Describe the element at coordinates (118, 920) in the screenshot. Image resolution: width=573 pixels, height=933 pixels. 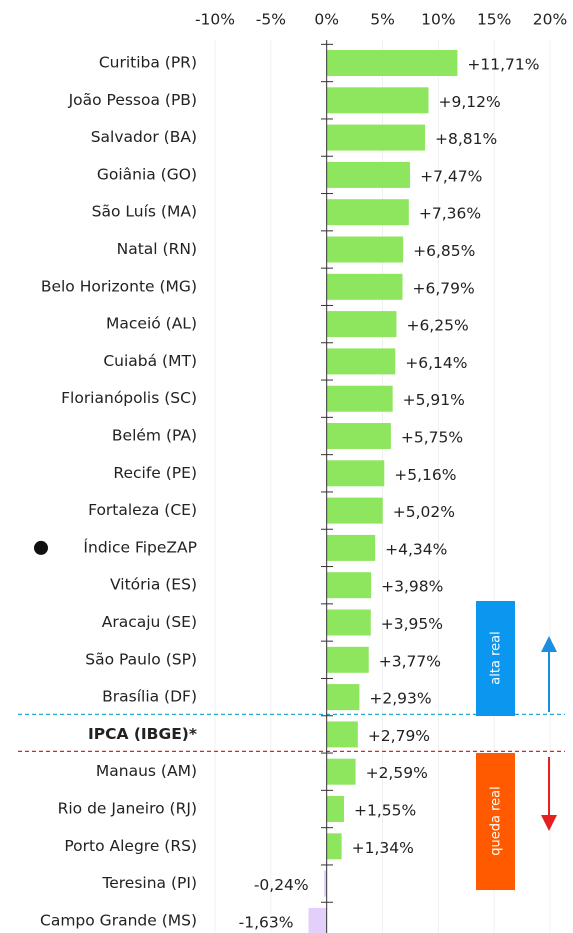
I see `category-label: Campo Grande (MS)` at that location.